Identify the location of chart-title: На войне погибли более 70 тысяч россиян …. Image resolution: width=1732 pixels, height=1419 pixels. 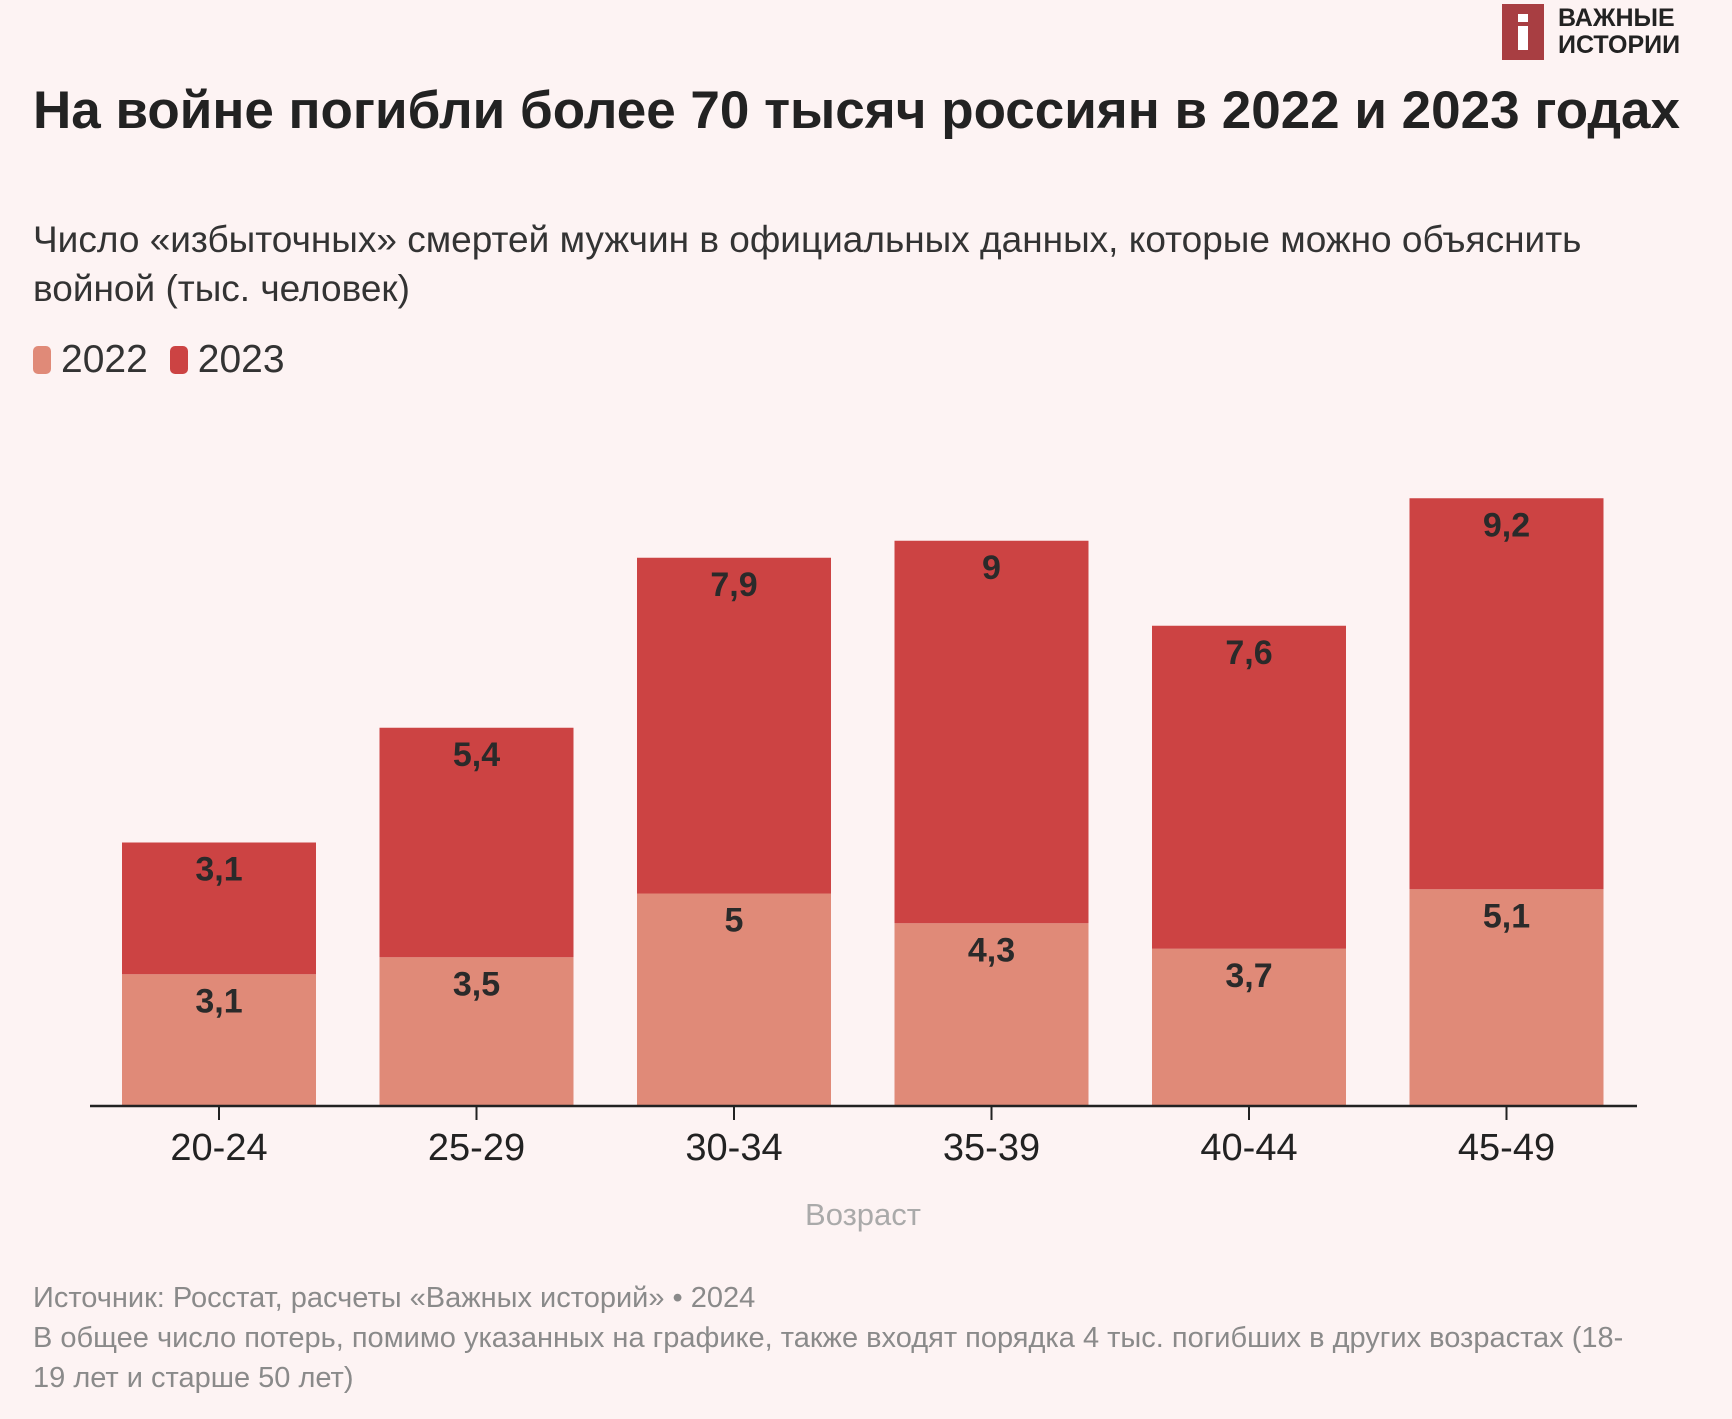
(856, 110).